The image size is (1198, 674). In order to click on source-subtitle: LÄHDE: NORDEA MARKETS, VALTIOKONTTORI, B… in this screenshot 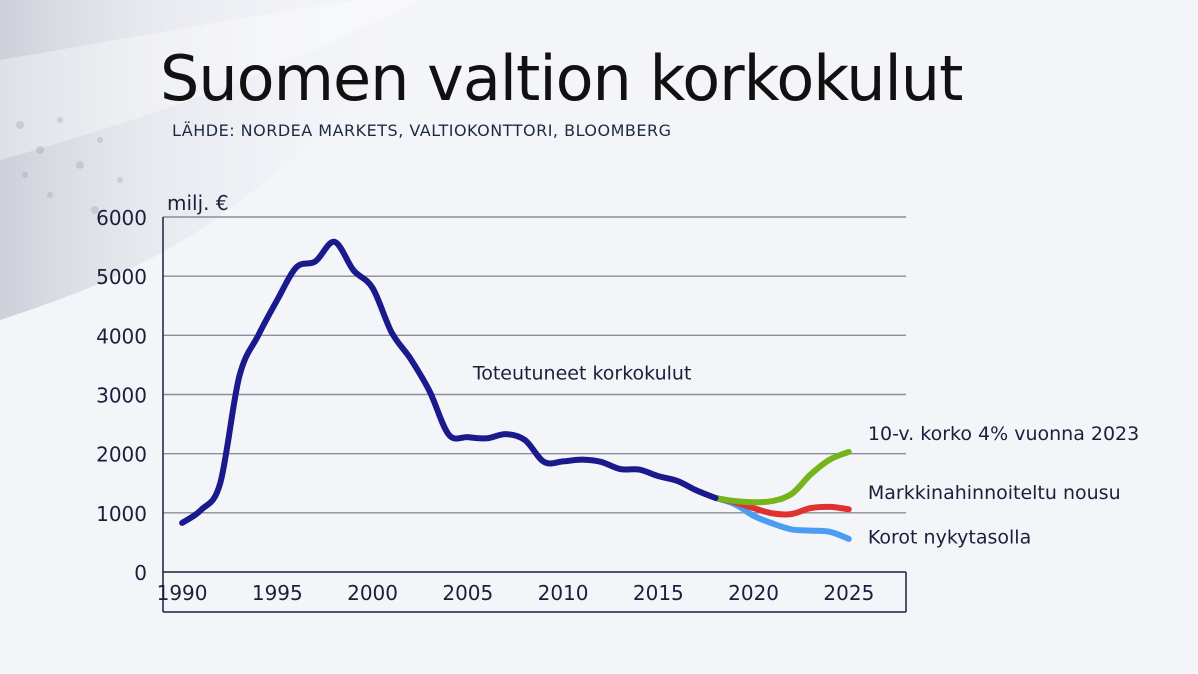, I will do `click(422, 130)`.